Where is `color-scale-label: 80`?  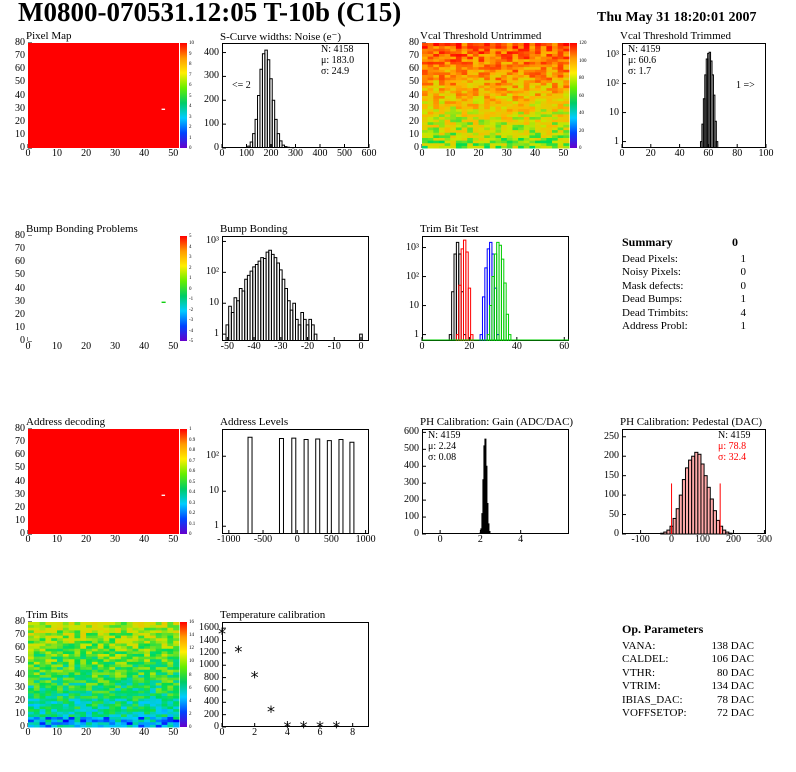 color-scale-label: 80 is located at coordinates (581, 78).